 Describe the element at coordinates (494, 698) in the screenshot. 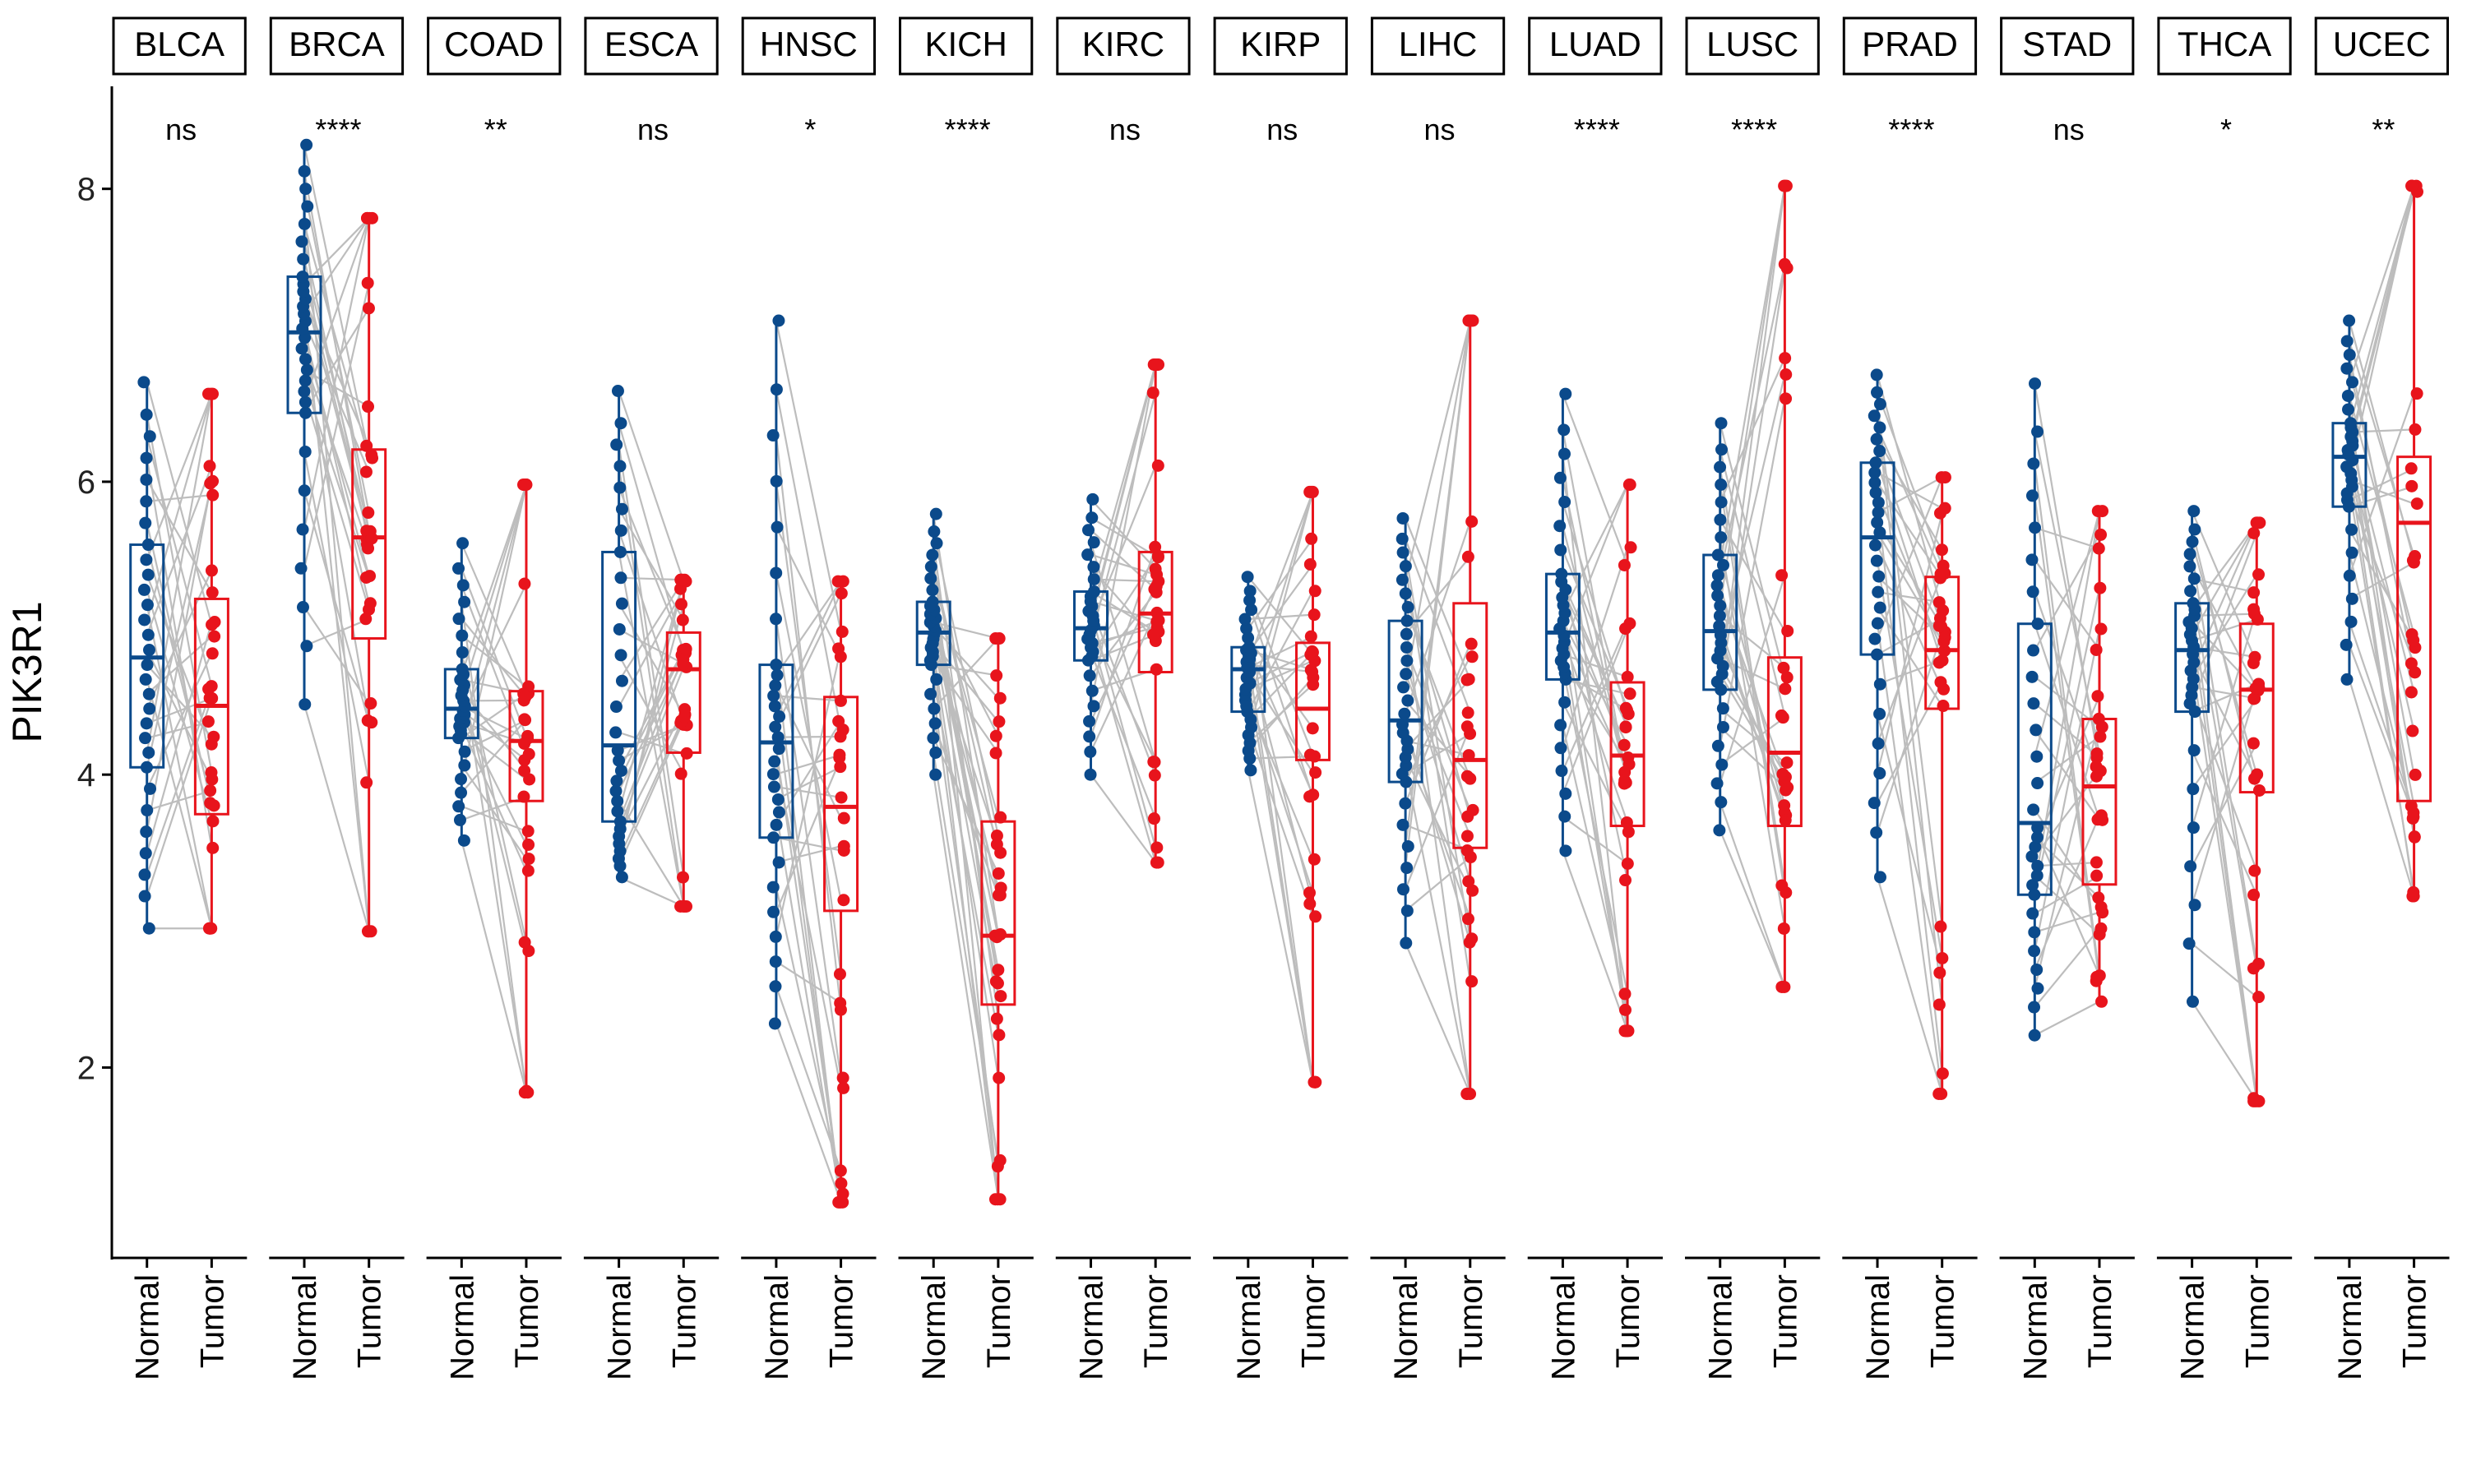

I see `facet-coad: COAD ** Normal Tumor` at that location.